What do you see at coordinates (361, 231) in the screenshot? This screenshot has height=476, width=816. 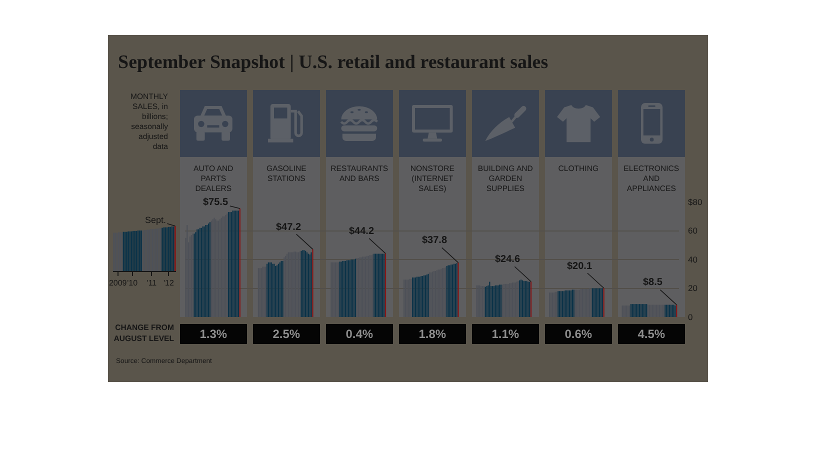 I see `data-label: $44.2` at bounding box center [361, 231].